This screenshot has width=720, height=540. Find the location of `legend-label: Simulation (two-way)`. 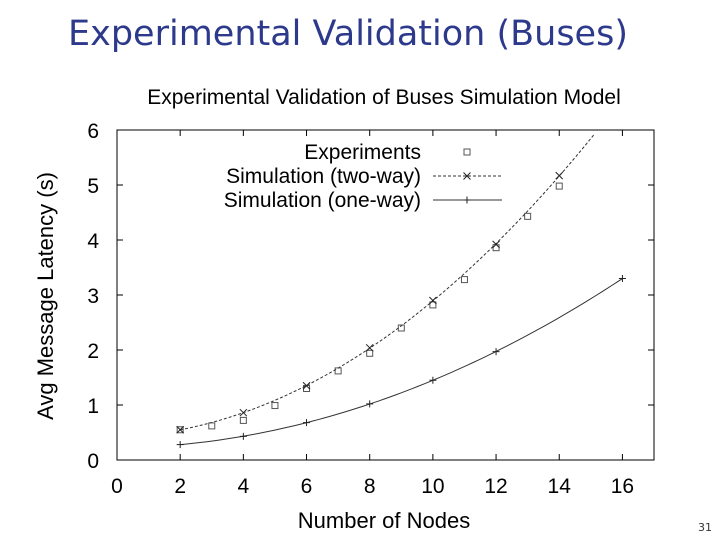

legend-label: Simulation (two-way) is located at coordinates (323, 176).